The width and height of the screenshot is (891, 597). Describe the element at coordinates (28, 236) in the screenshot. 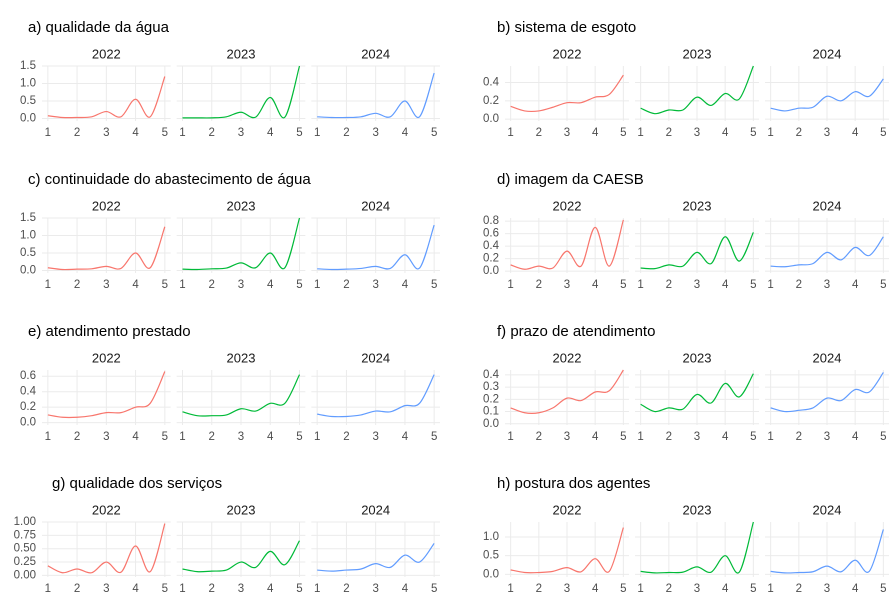

I see `y-tick-label: 1.0` at that location.